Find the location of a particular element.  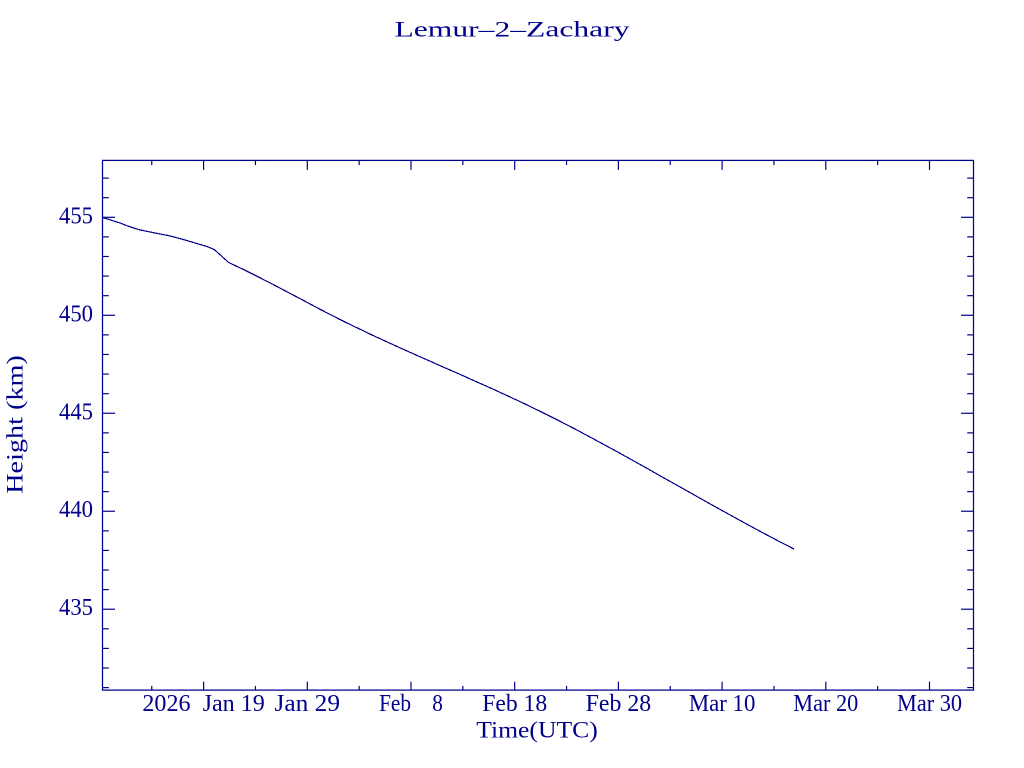

svg-text: 445 is located at coordinates (76, 412).